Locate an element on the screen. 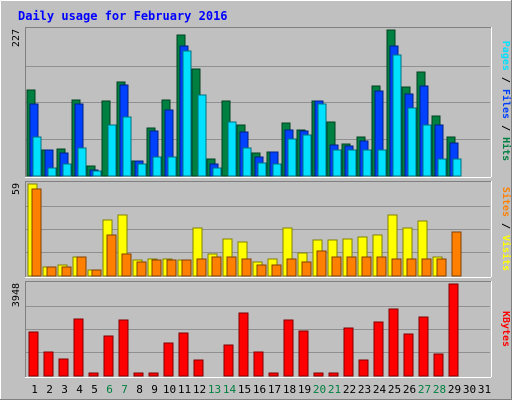  day-label-27: 27 is located at coordinates (424, 389).